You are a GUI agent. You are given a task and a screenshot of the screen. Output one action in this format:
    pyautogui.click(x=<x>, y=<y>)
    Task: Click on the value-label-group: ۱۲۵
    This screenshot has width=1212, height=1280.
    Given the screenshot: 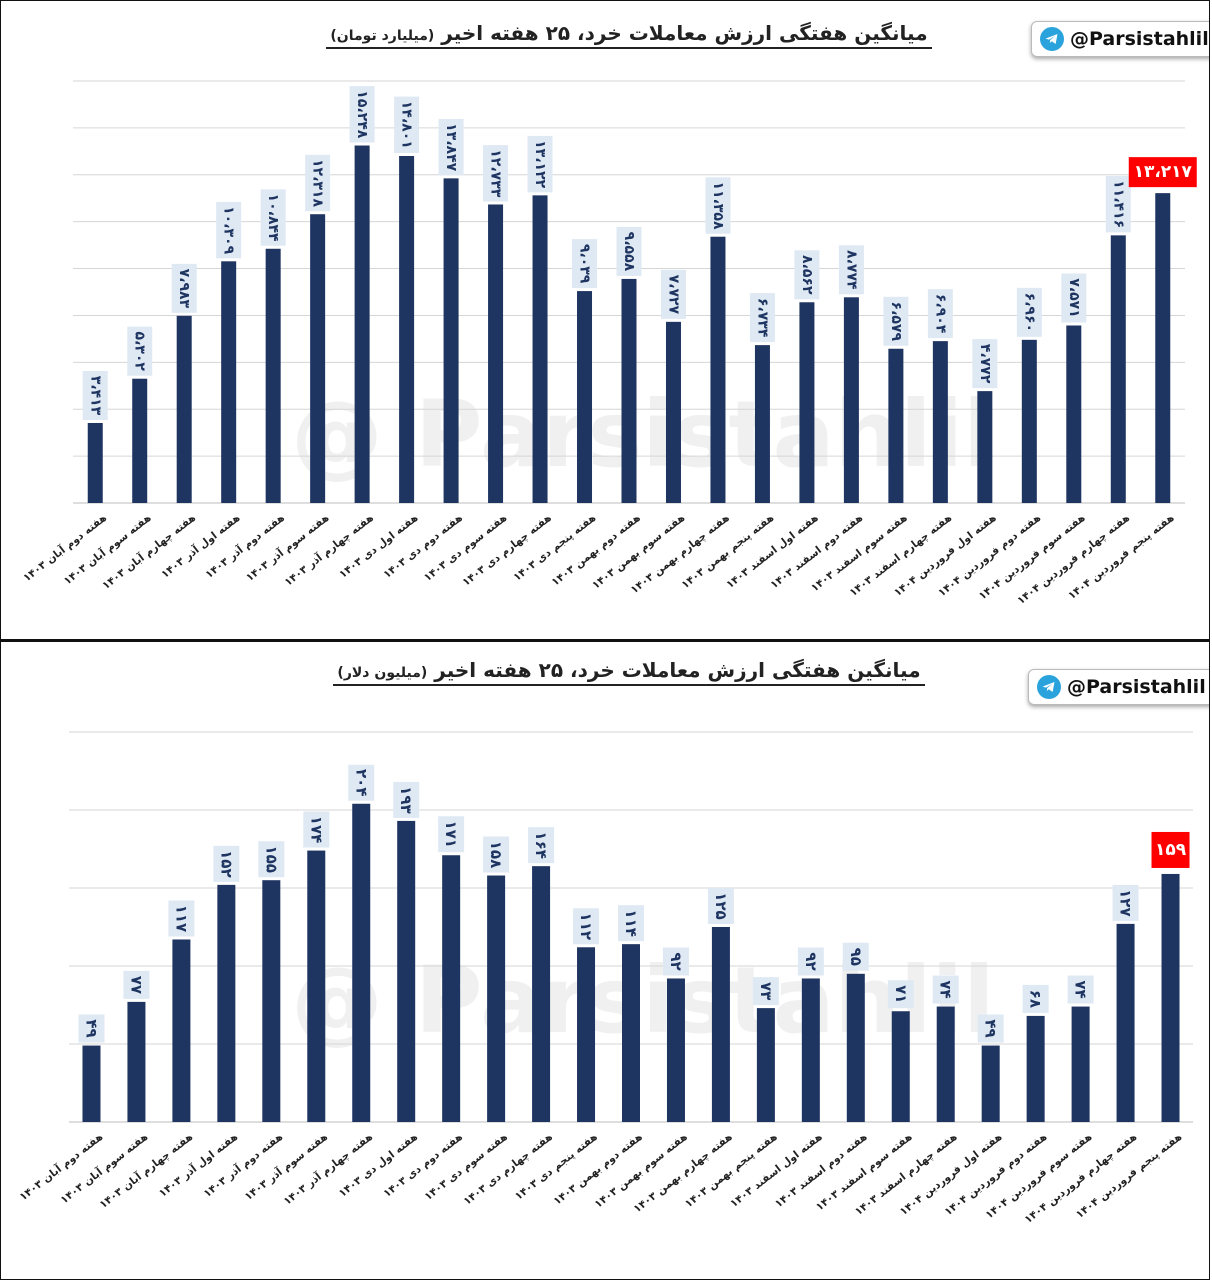 What is the action you would take?
    pyautogui.click(x=720, y=906)
    